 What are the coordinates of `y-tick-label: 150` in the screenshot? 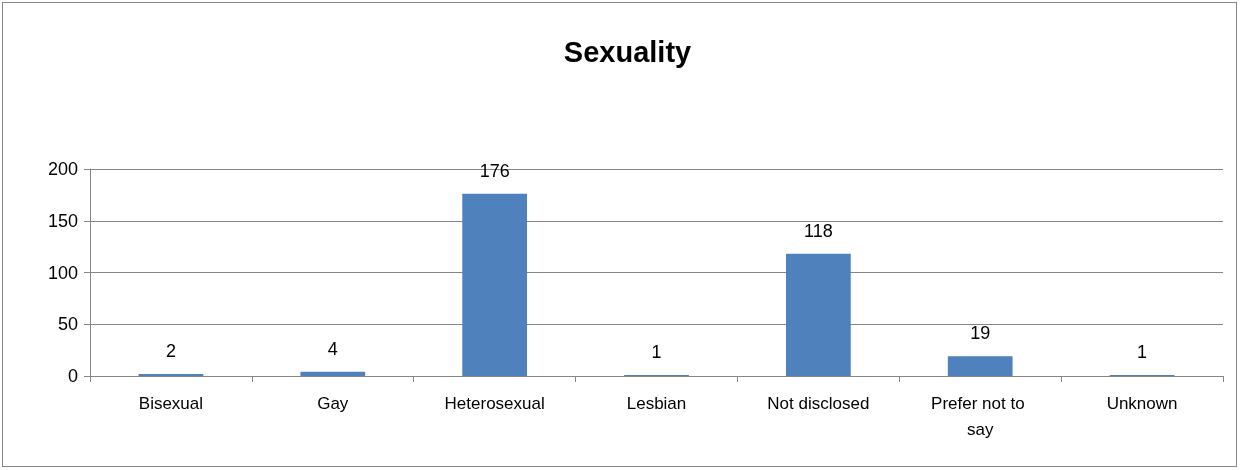 It's located at (62, 220).